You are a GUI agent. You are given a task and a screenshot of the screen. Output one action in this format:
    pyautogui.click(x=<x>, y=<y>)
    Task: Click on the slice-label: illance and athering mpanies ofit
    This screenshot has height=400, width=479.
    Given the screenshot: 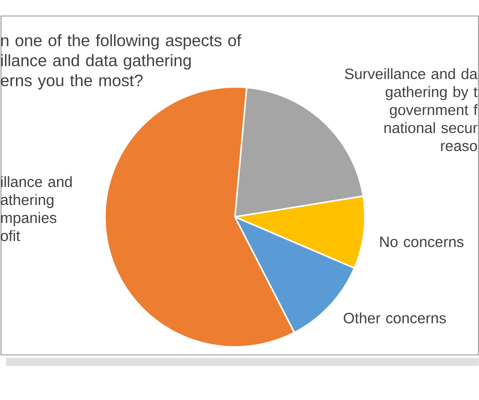 What is the action you would take?
    pyautogui.click(x=36, y=209)
    